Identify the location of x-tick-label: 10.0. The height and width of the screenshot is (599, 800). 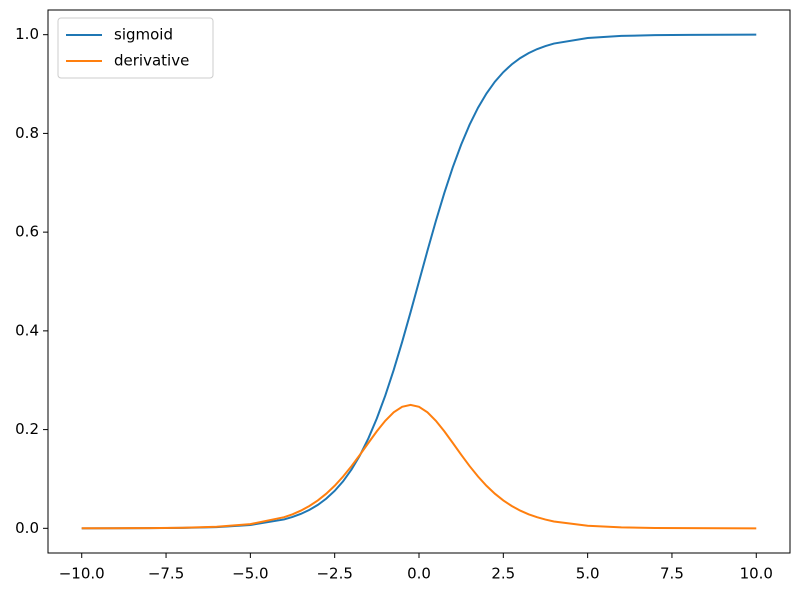
(756, 574).